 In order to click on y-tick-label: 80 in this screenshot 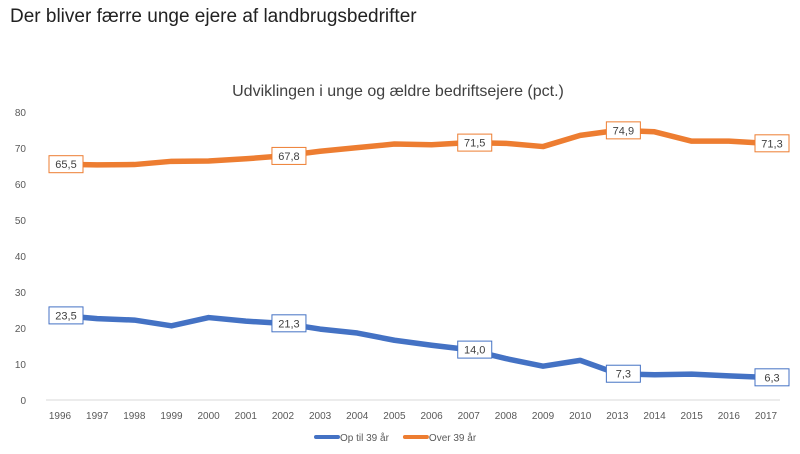, I will do `click(21, 113)`.